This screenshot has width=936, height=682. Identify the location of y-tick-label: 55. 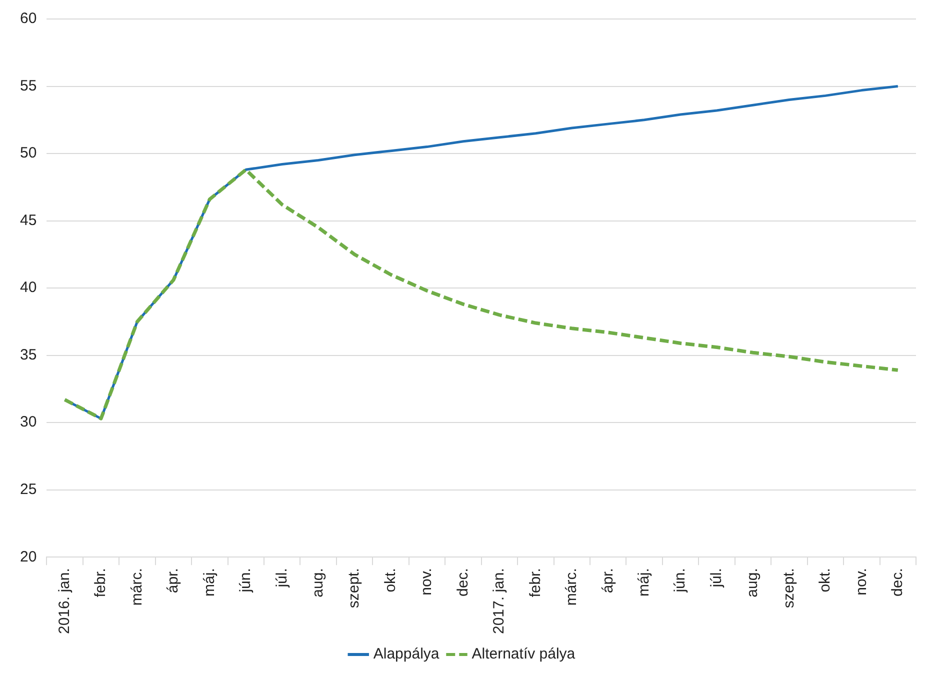
(28, 85).